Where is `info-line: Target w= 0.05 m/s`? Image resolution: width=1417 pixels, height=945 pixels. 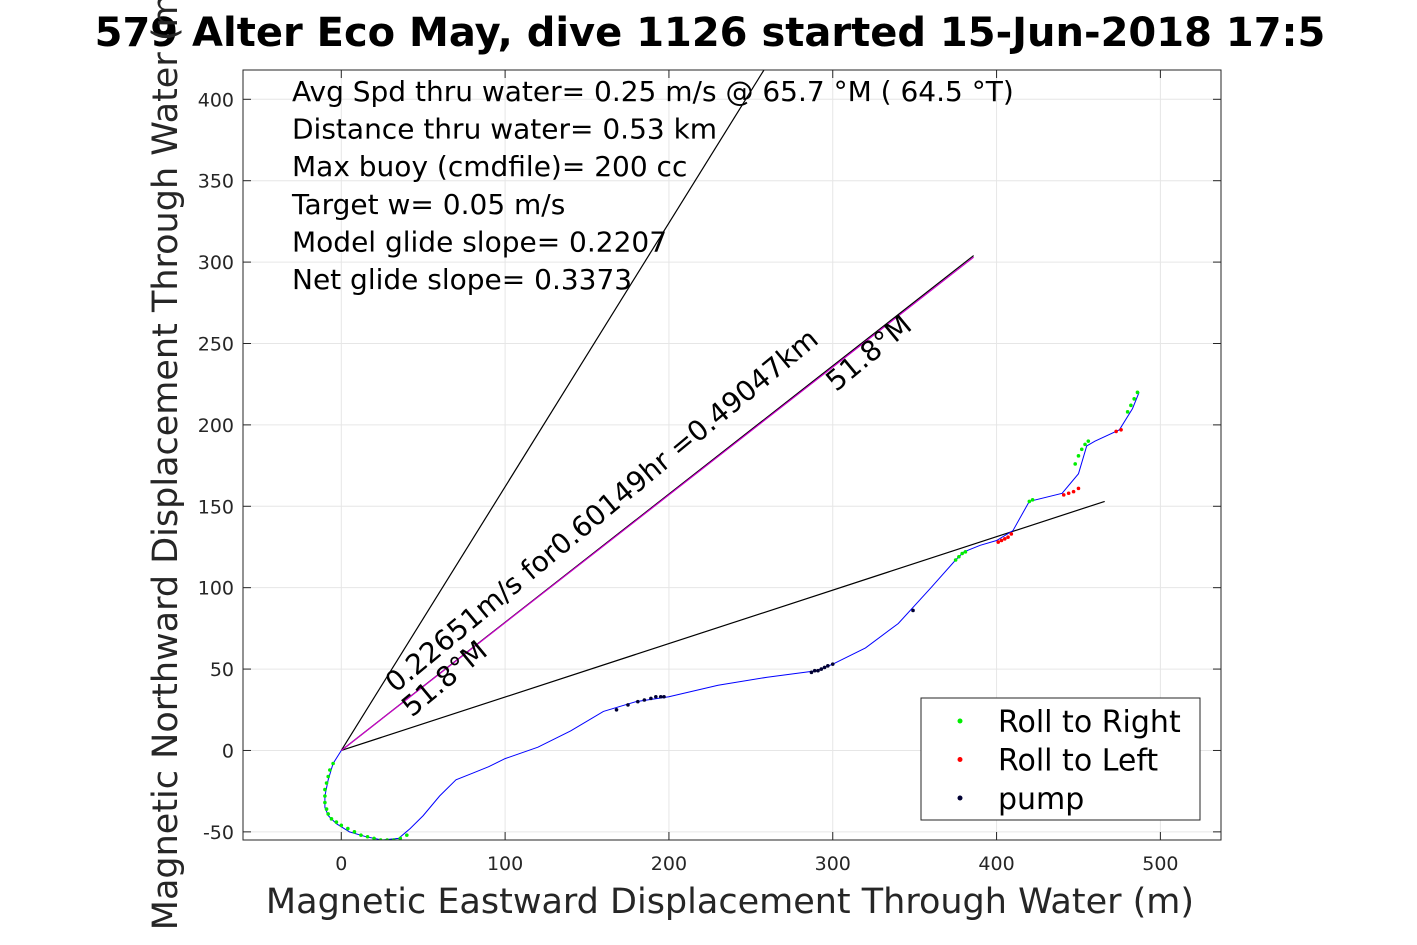 info-line: Target w= 0.05 m/s is located at coordinates (428, 204).